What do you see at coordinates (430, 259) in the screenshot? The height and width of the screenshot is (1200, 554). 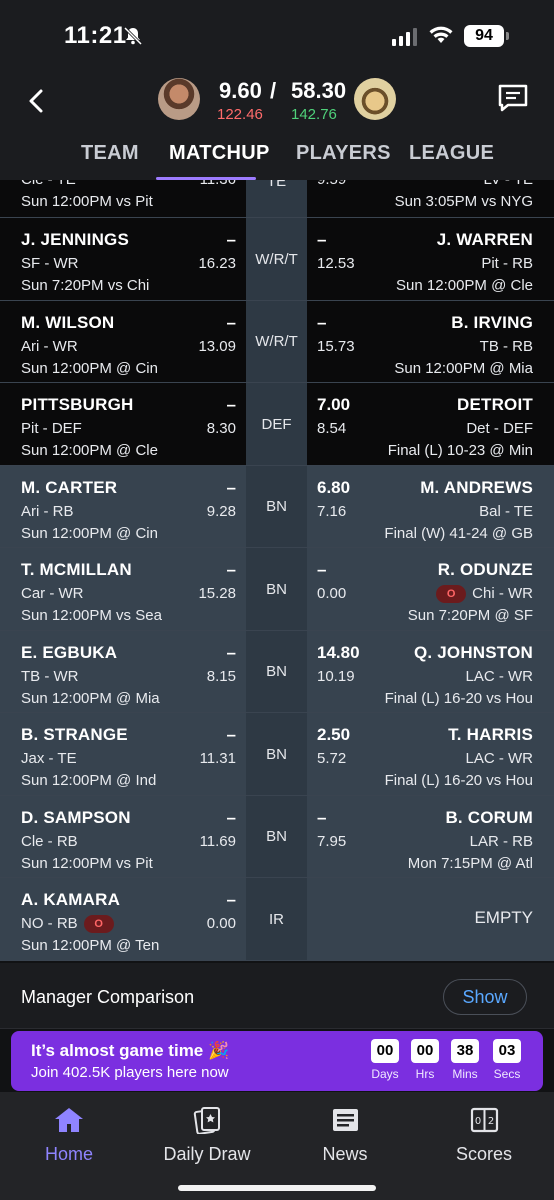 I see `opponent-player-cell: J. WARREN – Pit - RB 12.53 Sun 12:00PM @ Cle` at bounding box center [430, 259].